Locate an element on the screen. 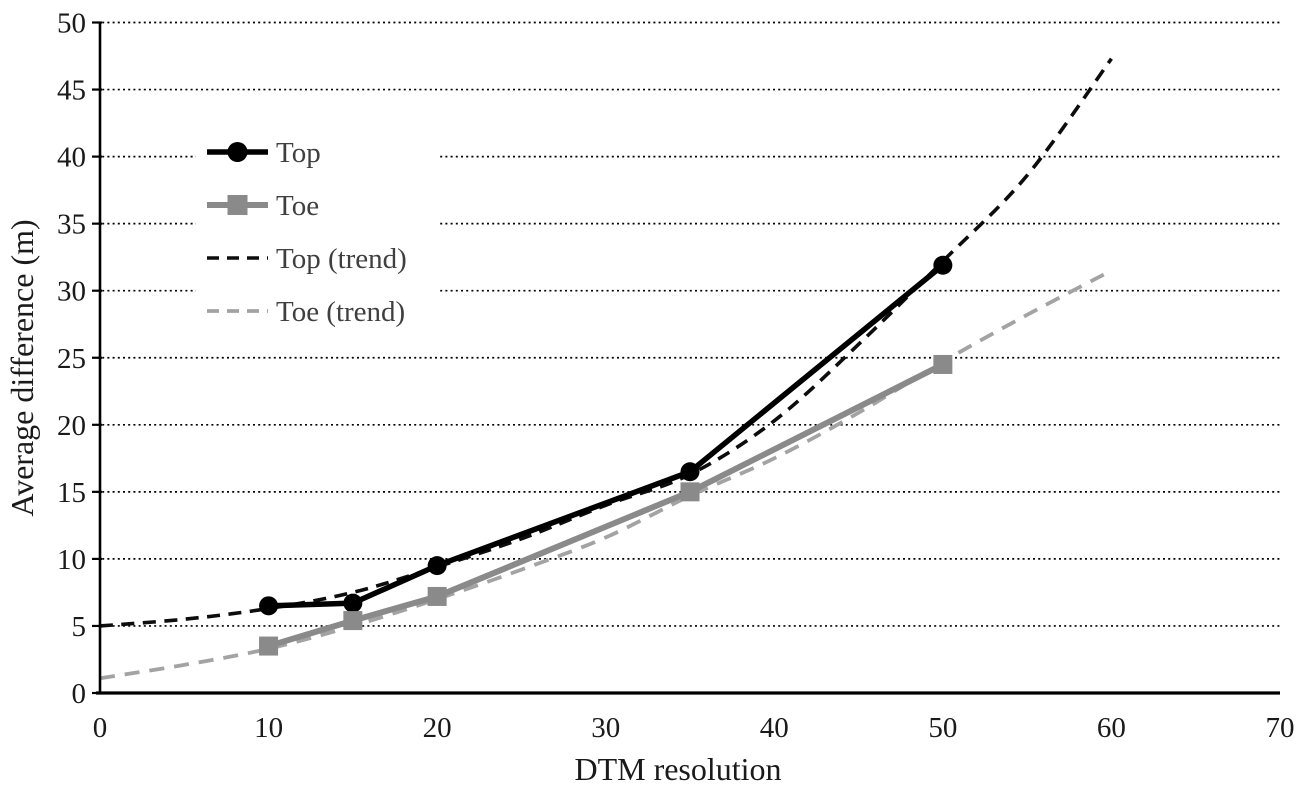  y-tick-label-40: 40 is located at coordinates (71, 158).